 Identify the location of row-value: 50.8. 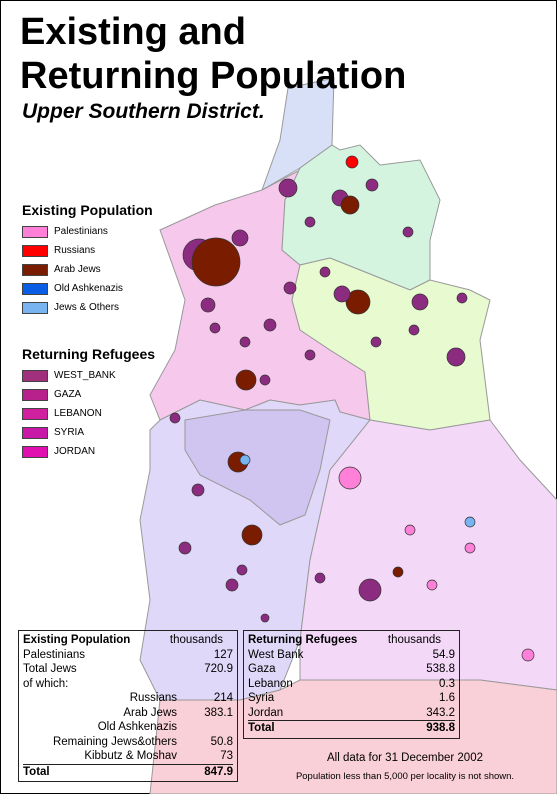
(221, 741).